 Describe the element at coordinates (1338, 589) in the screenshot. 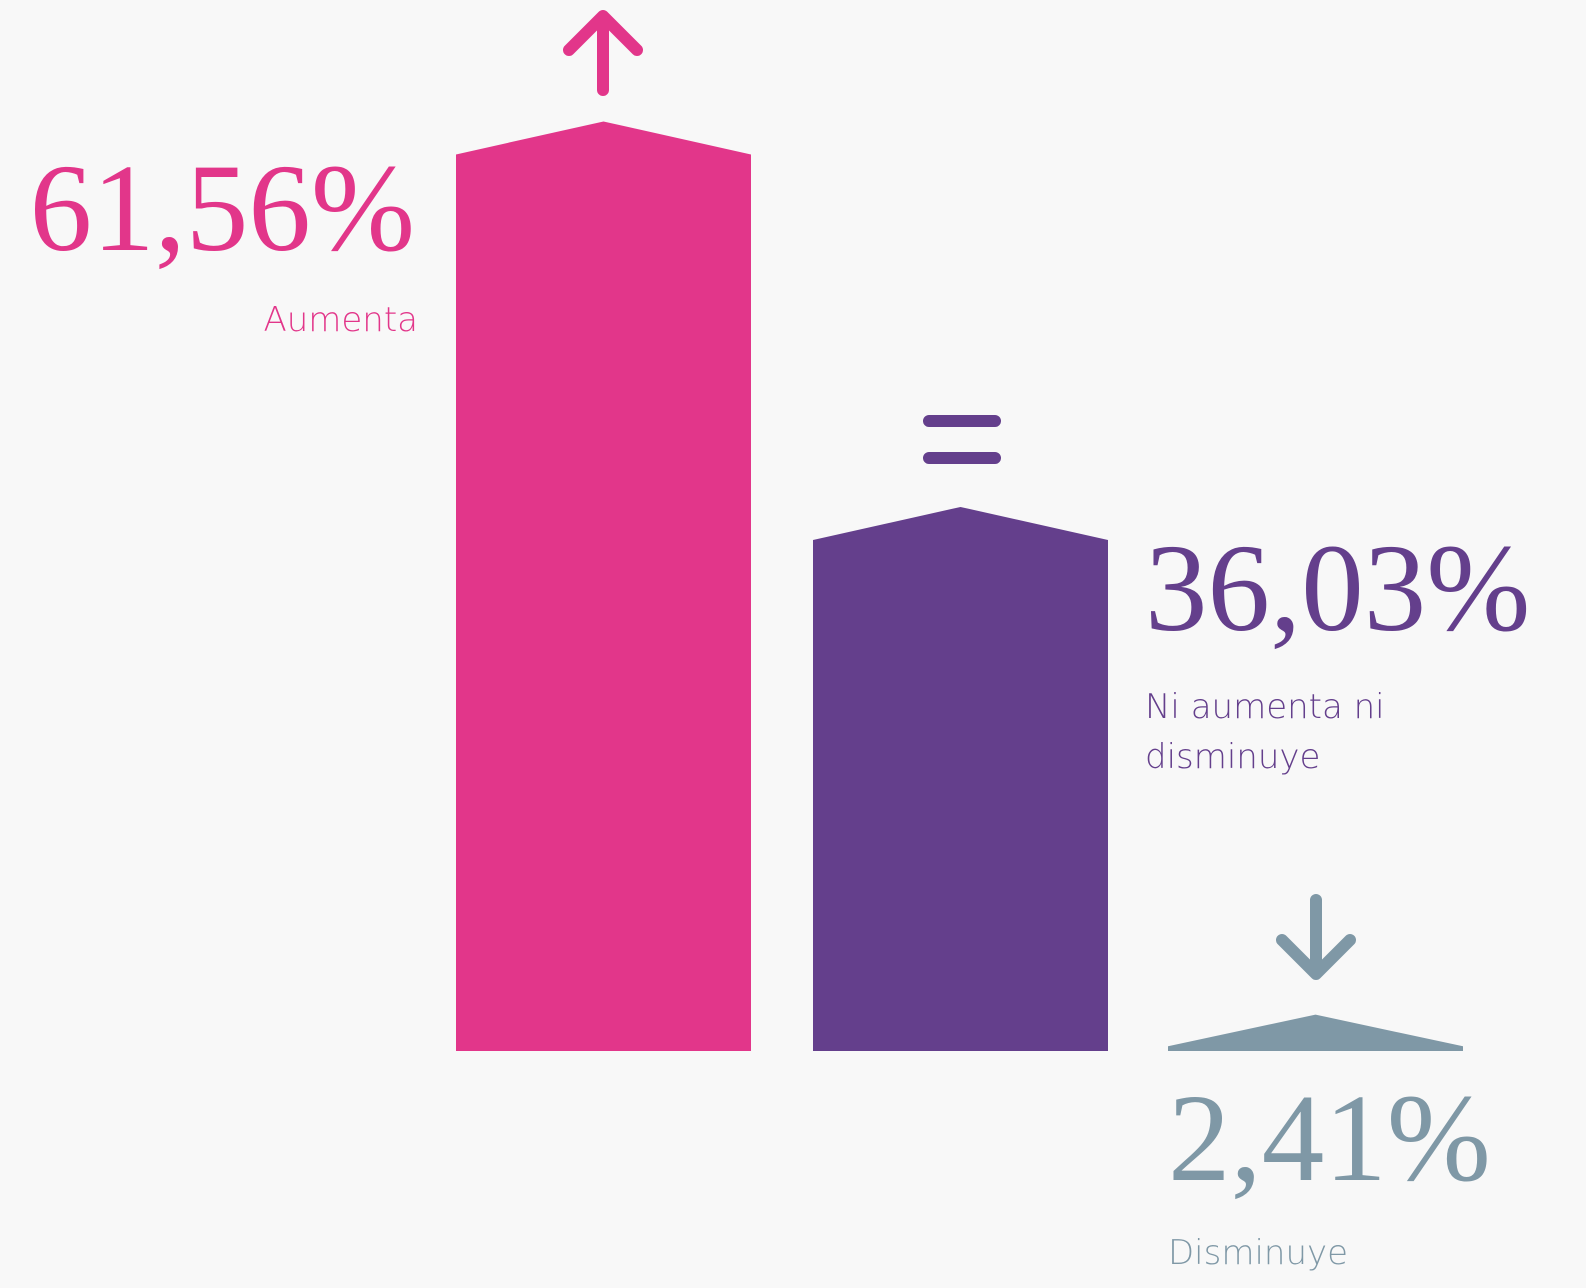

I see `value-label: 36,03%` at that location.